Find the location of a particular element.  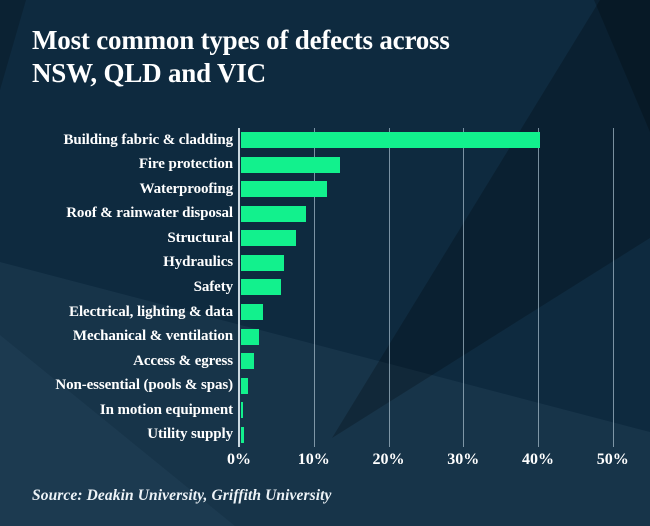

category-label: Structural is located at coordinates (200, 237).